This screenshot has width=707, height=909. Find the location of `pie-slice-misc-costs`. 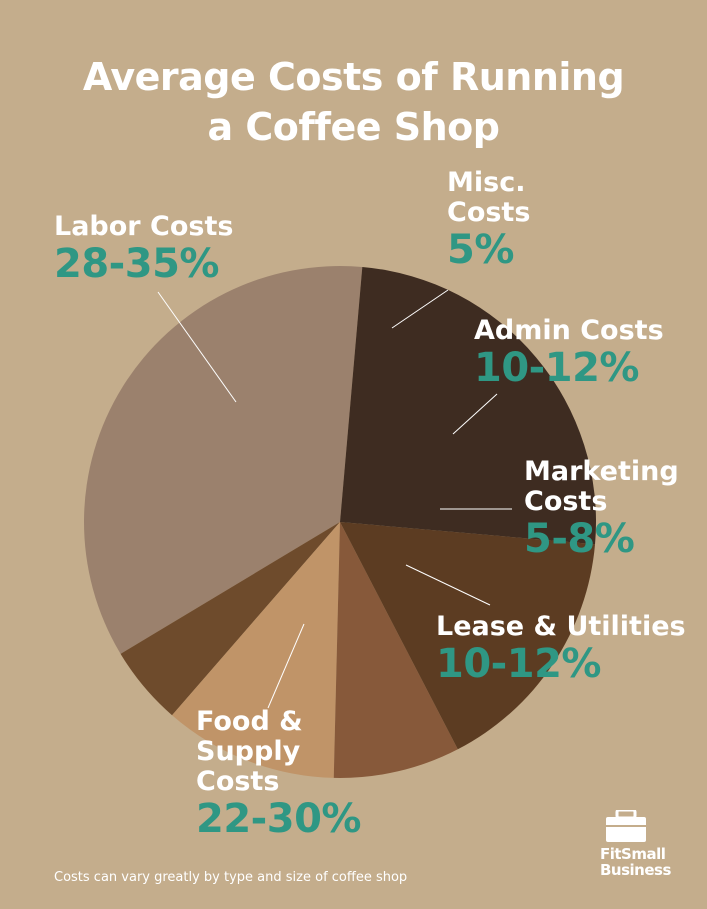

pie-slice-misc-costs is located at coordinates (230, 619).